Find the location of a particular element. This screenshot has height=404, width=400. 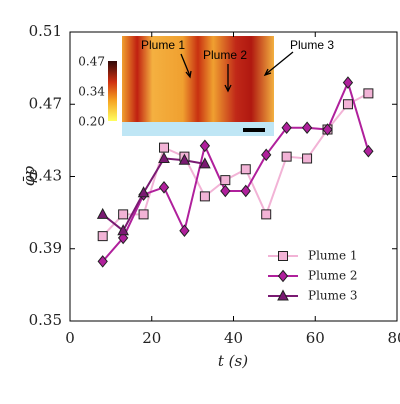

colorbar-label: 0.20 is located at coordinates (91, 122).